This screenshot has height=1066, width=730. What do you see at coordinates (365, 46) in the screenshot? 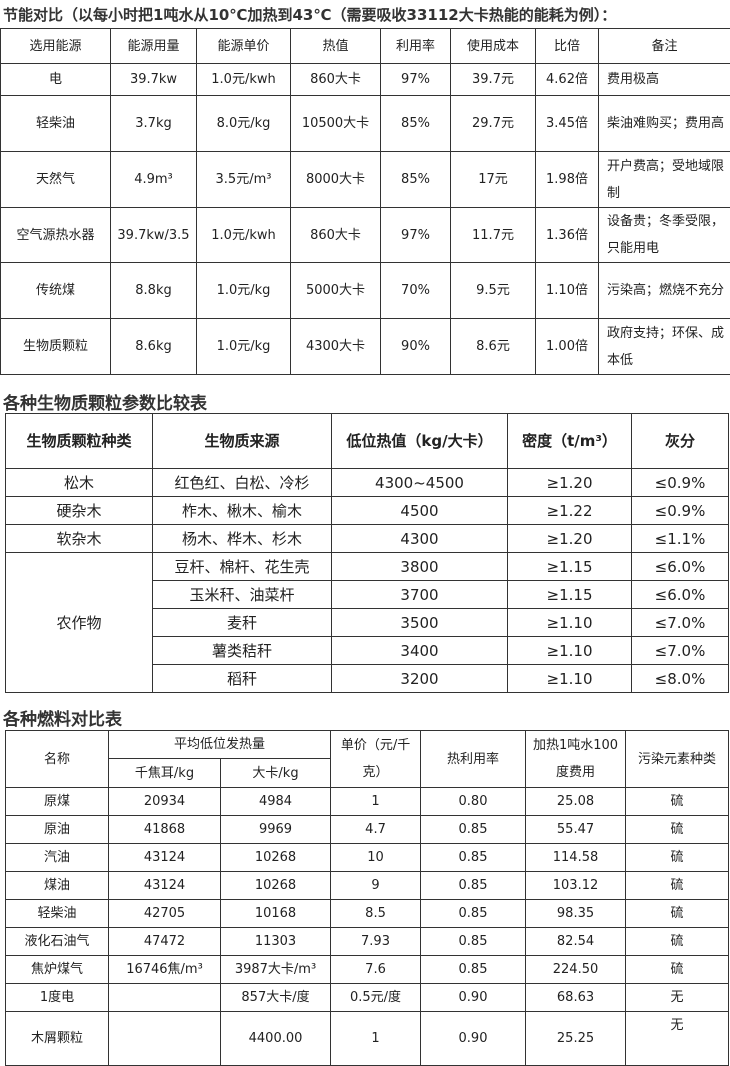
I see `header-row: 选用能源能源用量能源单价热值利用率使用成本比倍备注` at bounding box center [365, 46].